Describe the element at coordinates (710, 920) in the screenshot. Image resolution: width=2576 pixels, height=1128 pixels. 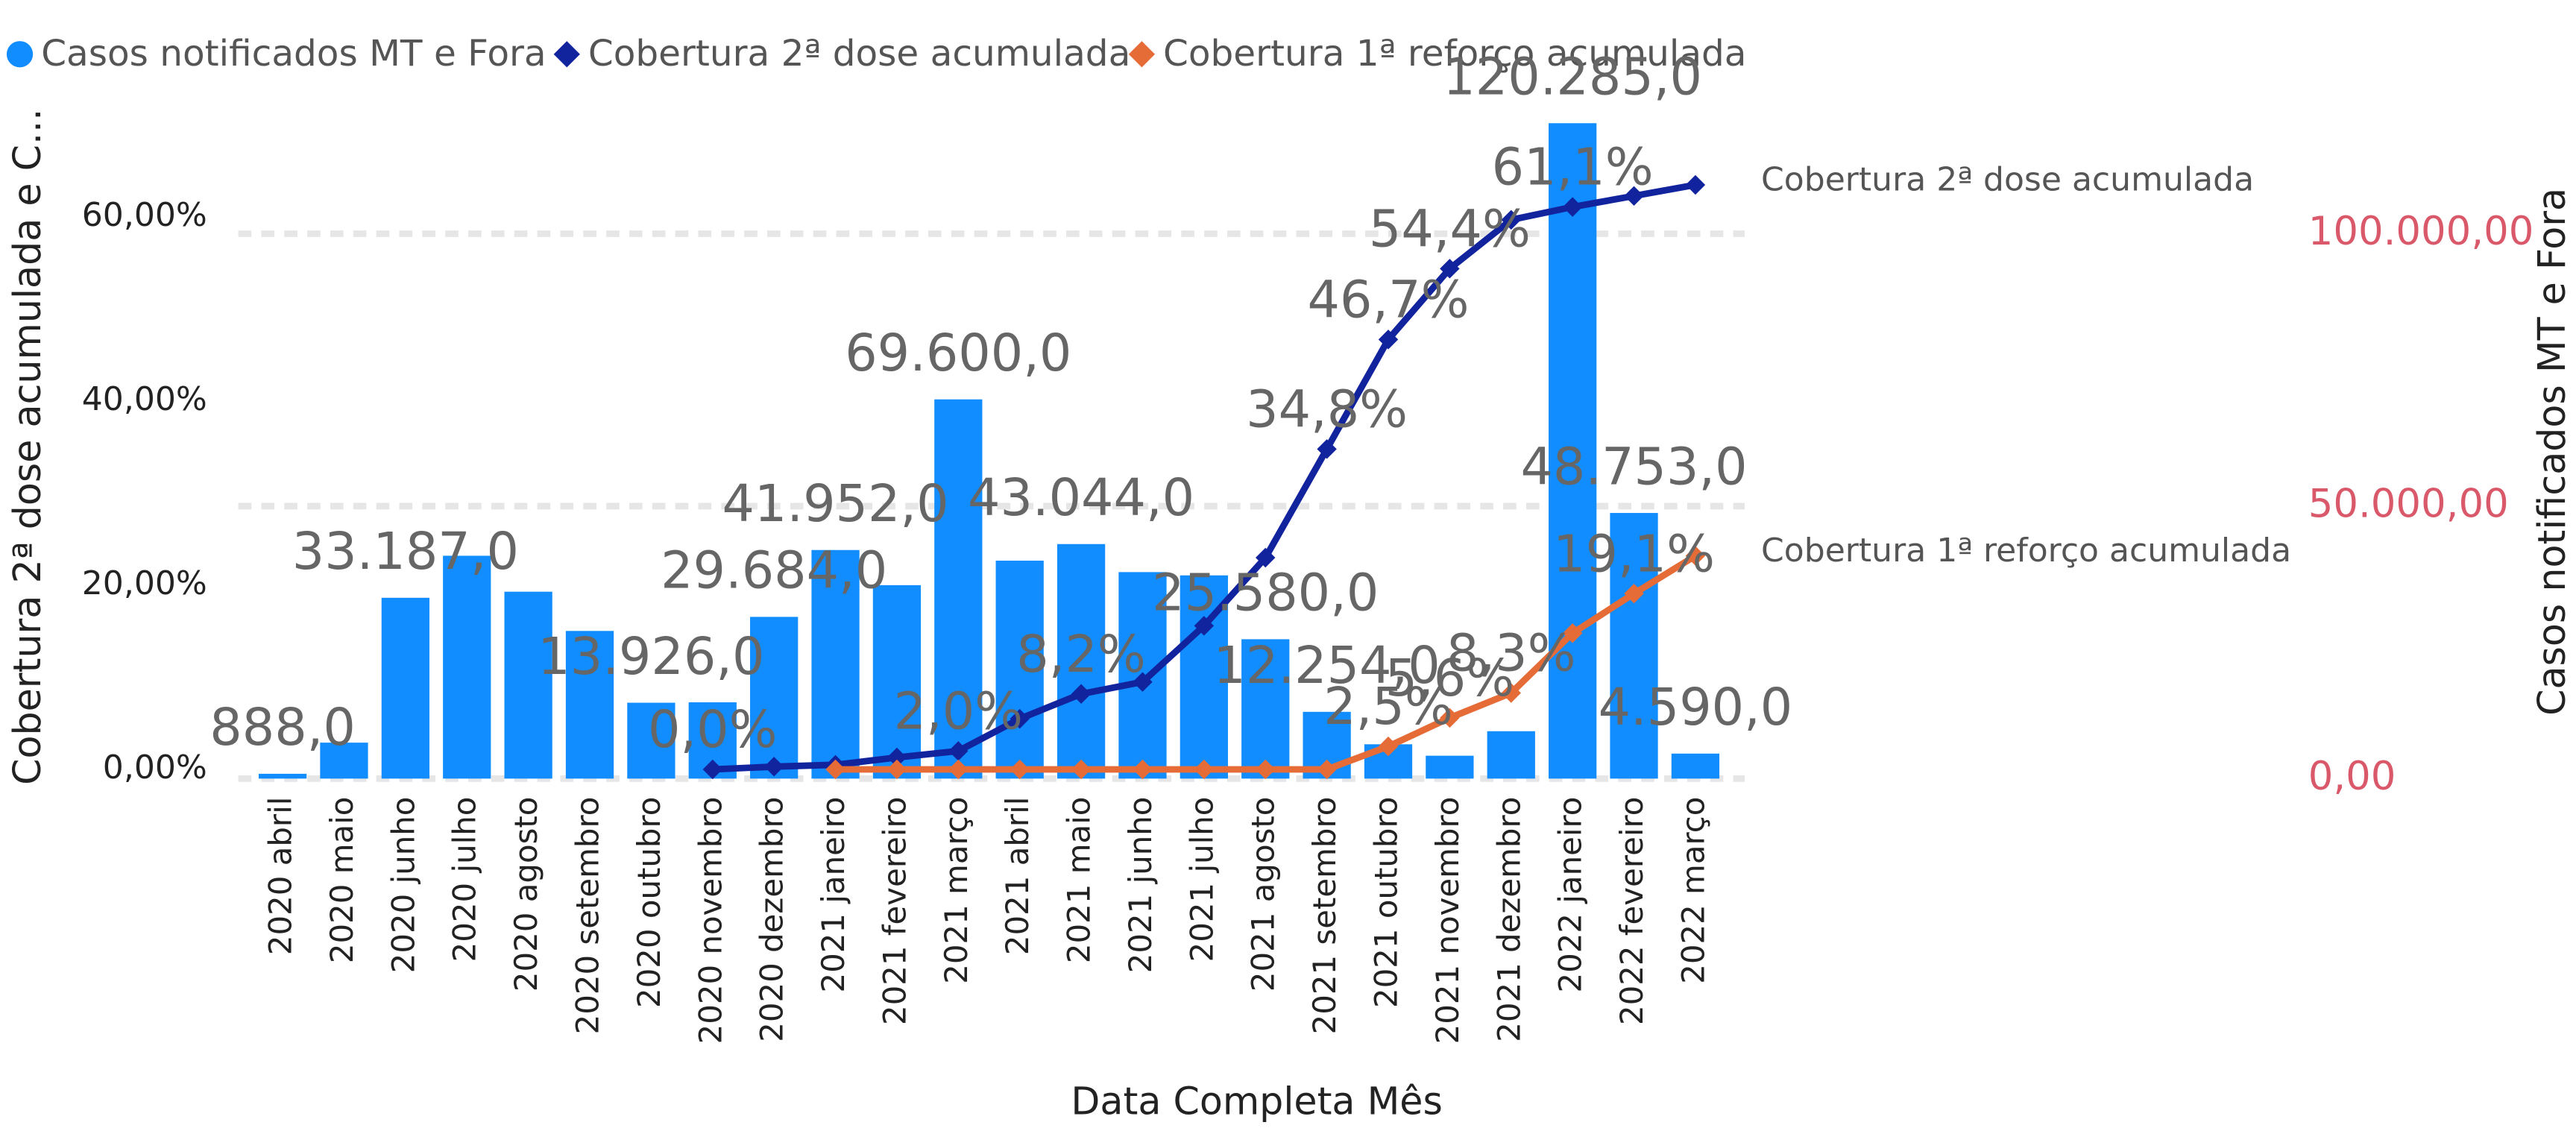
I see `x-tick-label: 2020 novembro` at that location.